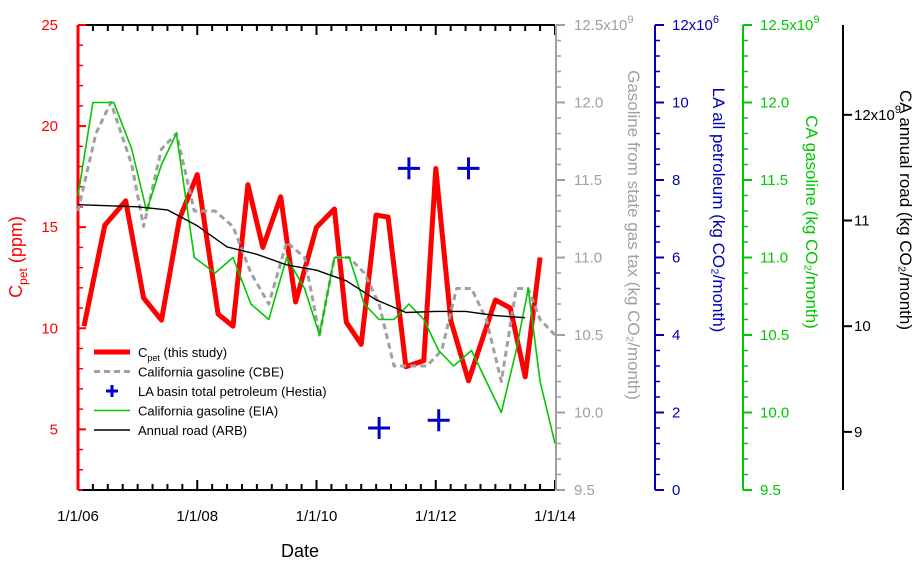  I want to click on axis-tick-label-la: 6, so click(676, 258).